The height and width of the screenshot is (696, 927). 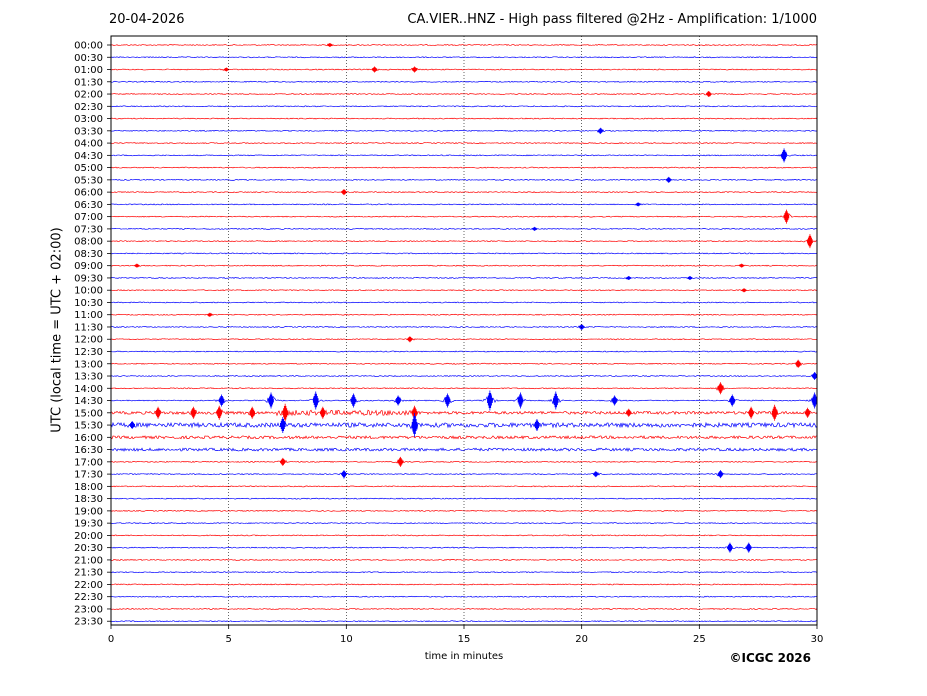 I want to click on y-tick-label: 16:30, so click(x=88, y=450).